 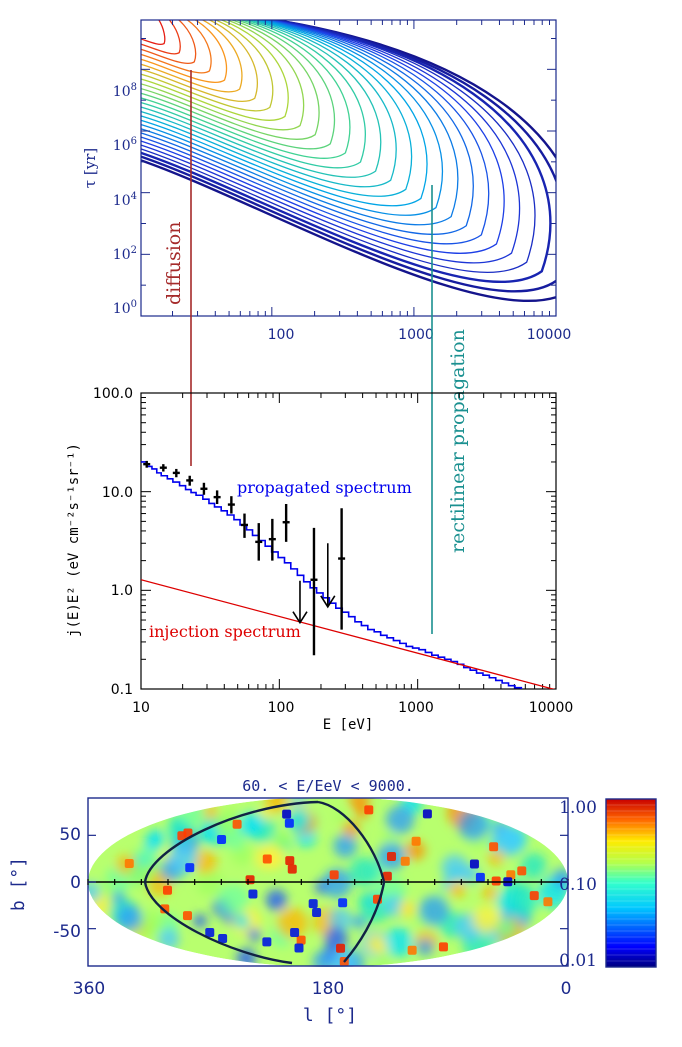 What do you see at coordinates (416, 335) in the screenshot?
I see `contour-x-tick-label: 1000` at bounding box center [416, 335].